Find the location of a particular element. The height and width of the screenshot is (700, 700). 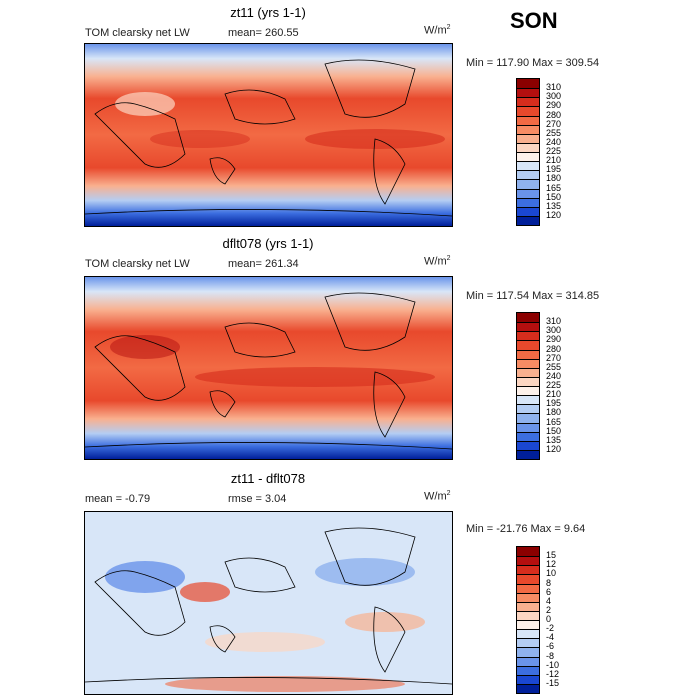

colorbar-label: 6 is located at coordinates (549, 591).